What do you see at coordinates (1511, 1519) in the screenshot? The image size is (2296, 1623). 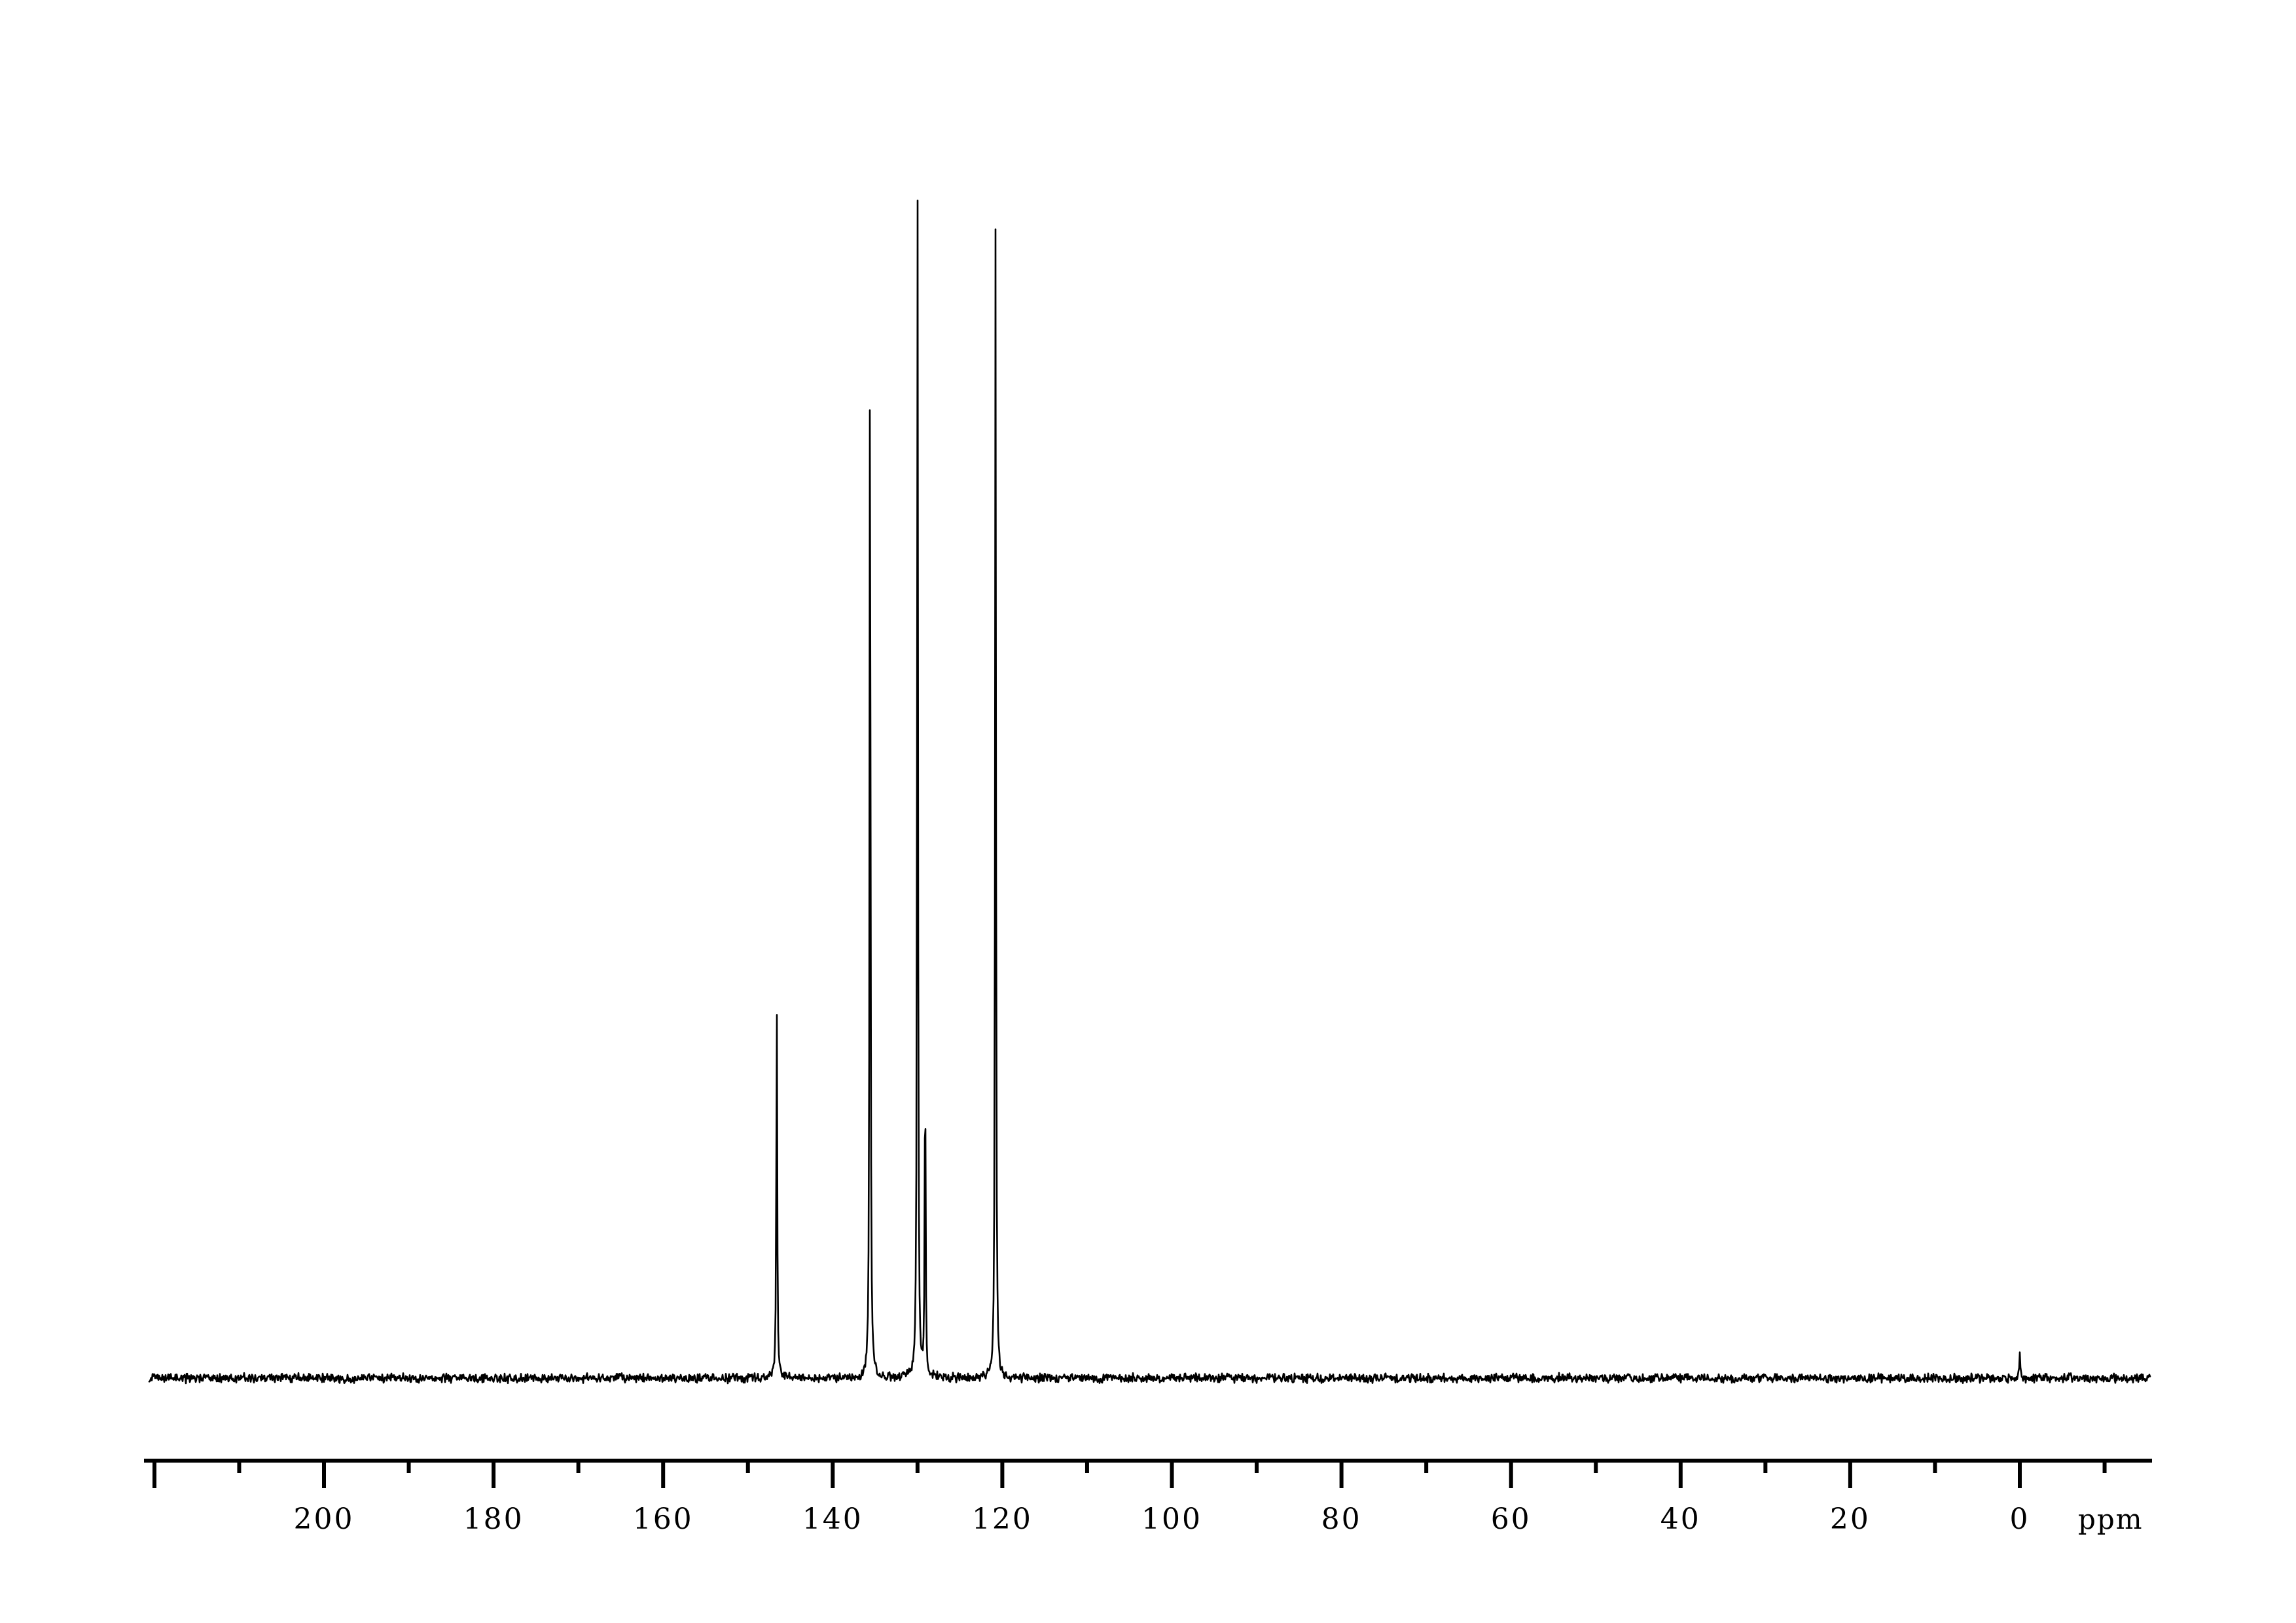 I see `x-axis-tick-label: 60` at bounding box center [1511, 1519].